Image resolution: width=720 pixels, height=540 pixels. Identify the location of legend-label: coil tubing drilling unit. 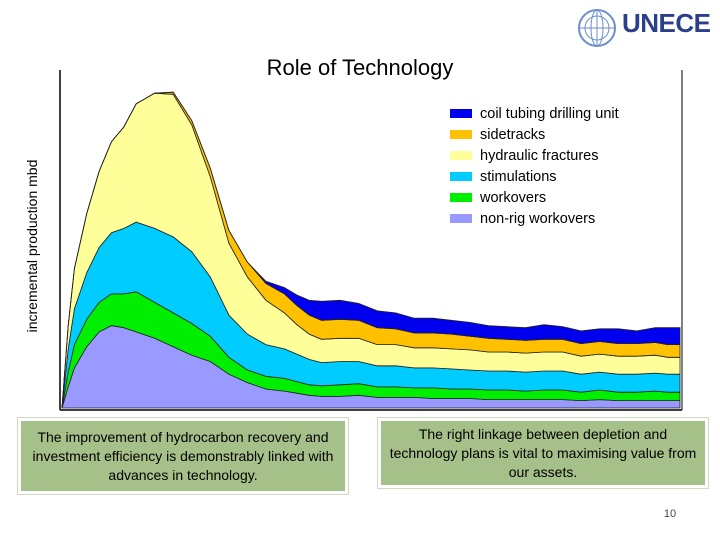
(549, 113).